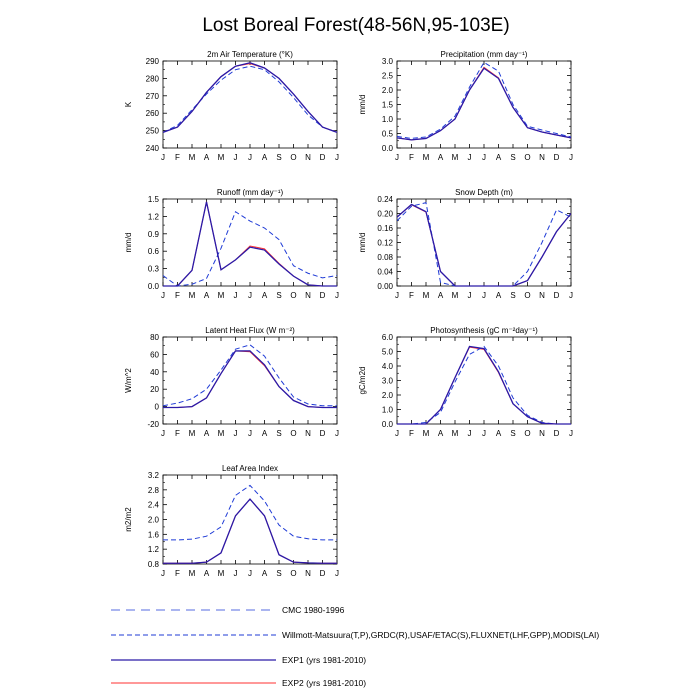  What do you see at coordinates (250, 54) in the screenshot?
I see `panel-title: 2m Air Temperature (°K)` at bounding box center [250, 54].